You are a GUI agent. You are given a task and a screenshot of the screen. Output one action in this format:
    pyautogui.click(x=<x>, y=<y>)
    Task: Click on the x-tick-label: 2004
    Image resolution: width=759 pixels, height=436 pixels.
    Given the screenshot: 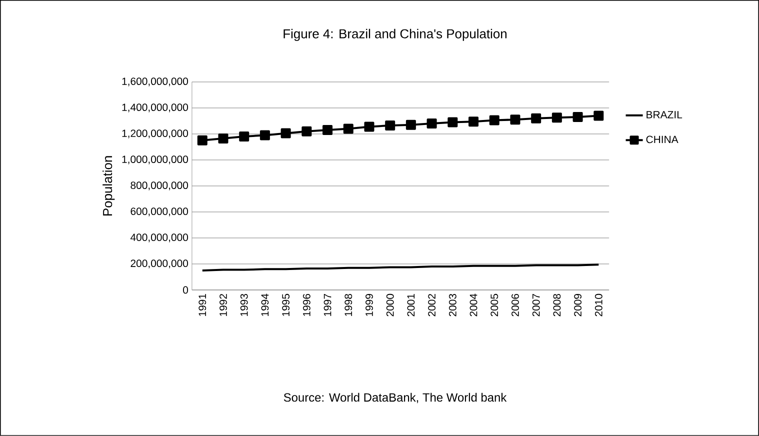 What is the action you would take?
    pyautogui.click(x=474, y=305)
    